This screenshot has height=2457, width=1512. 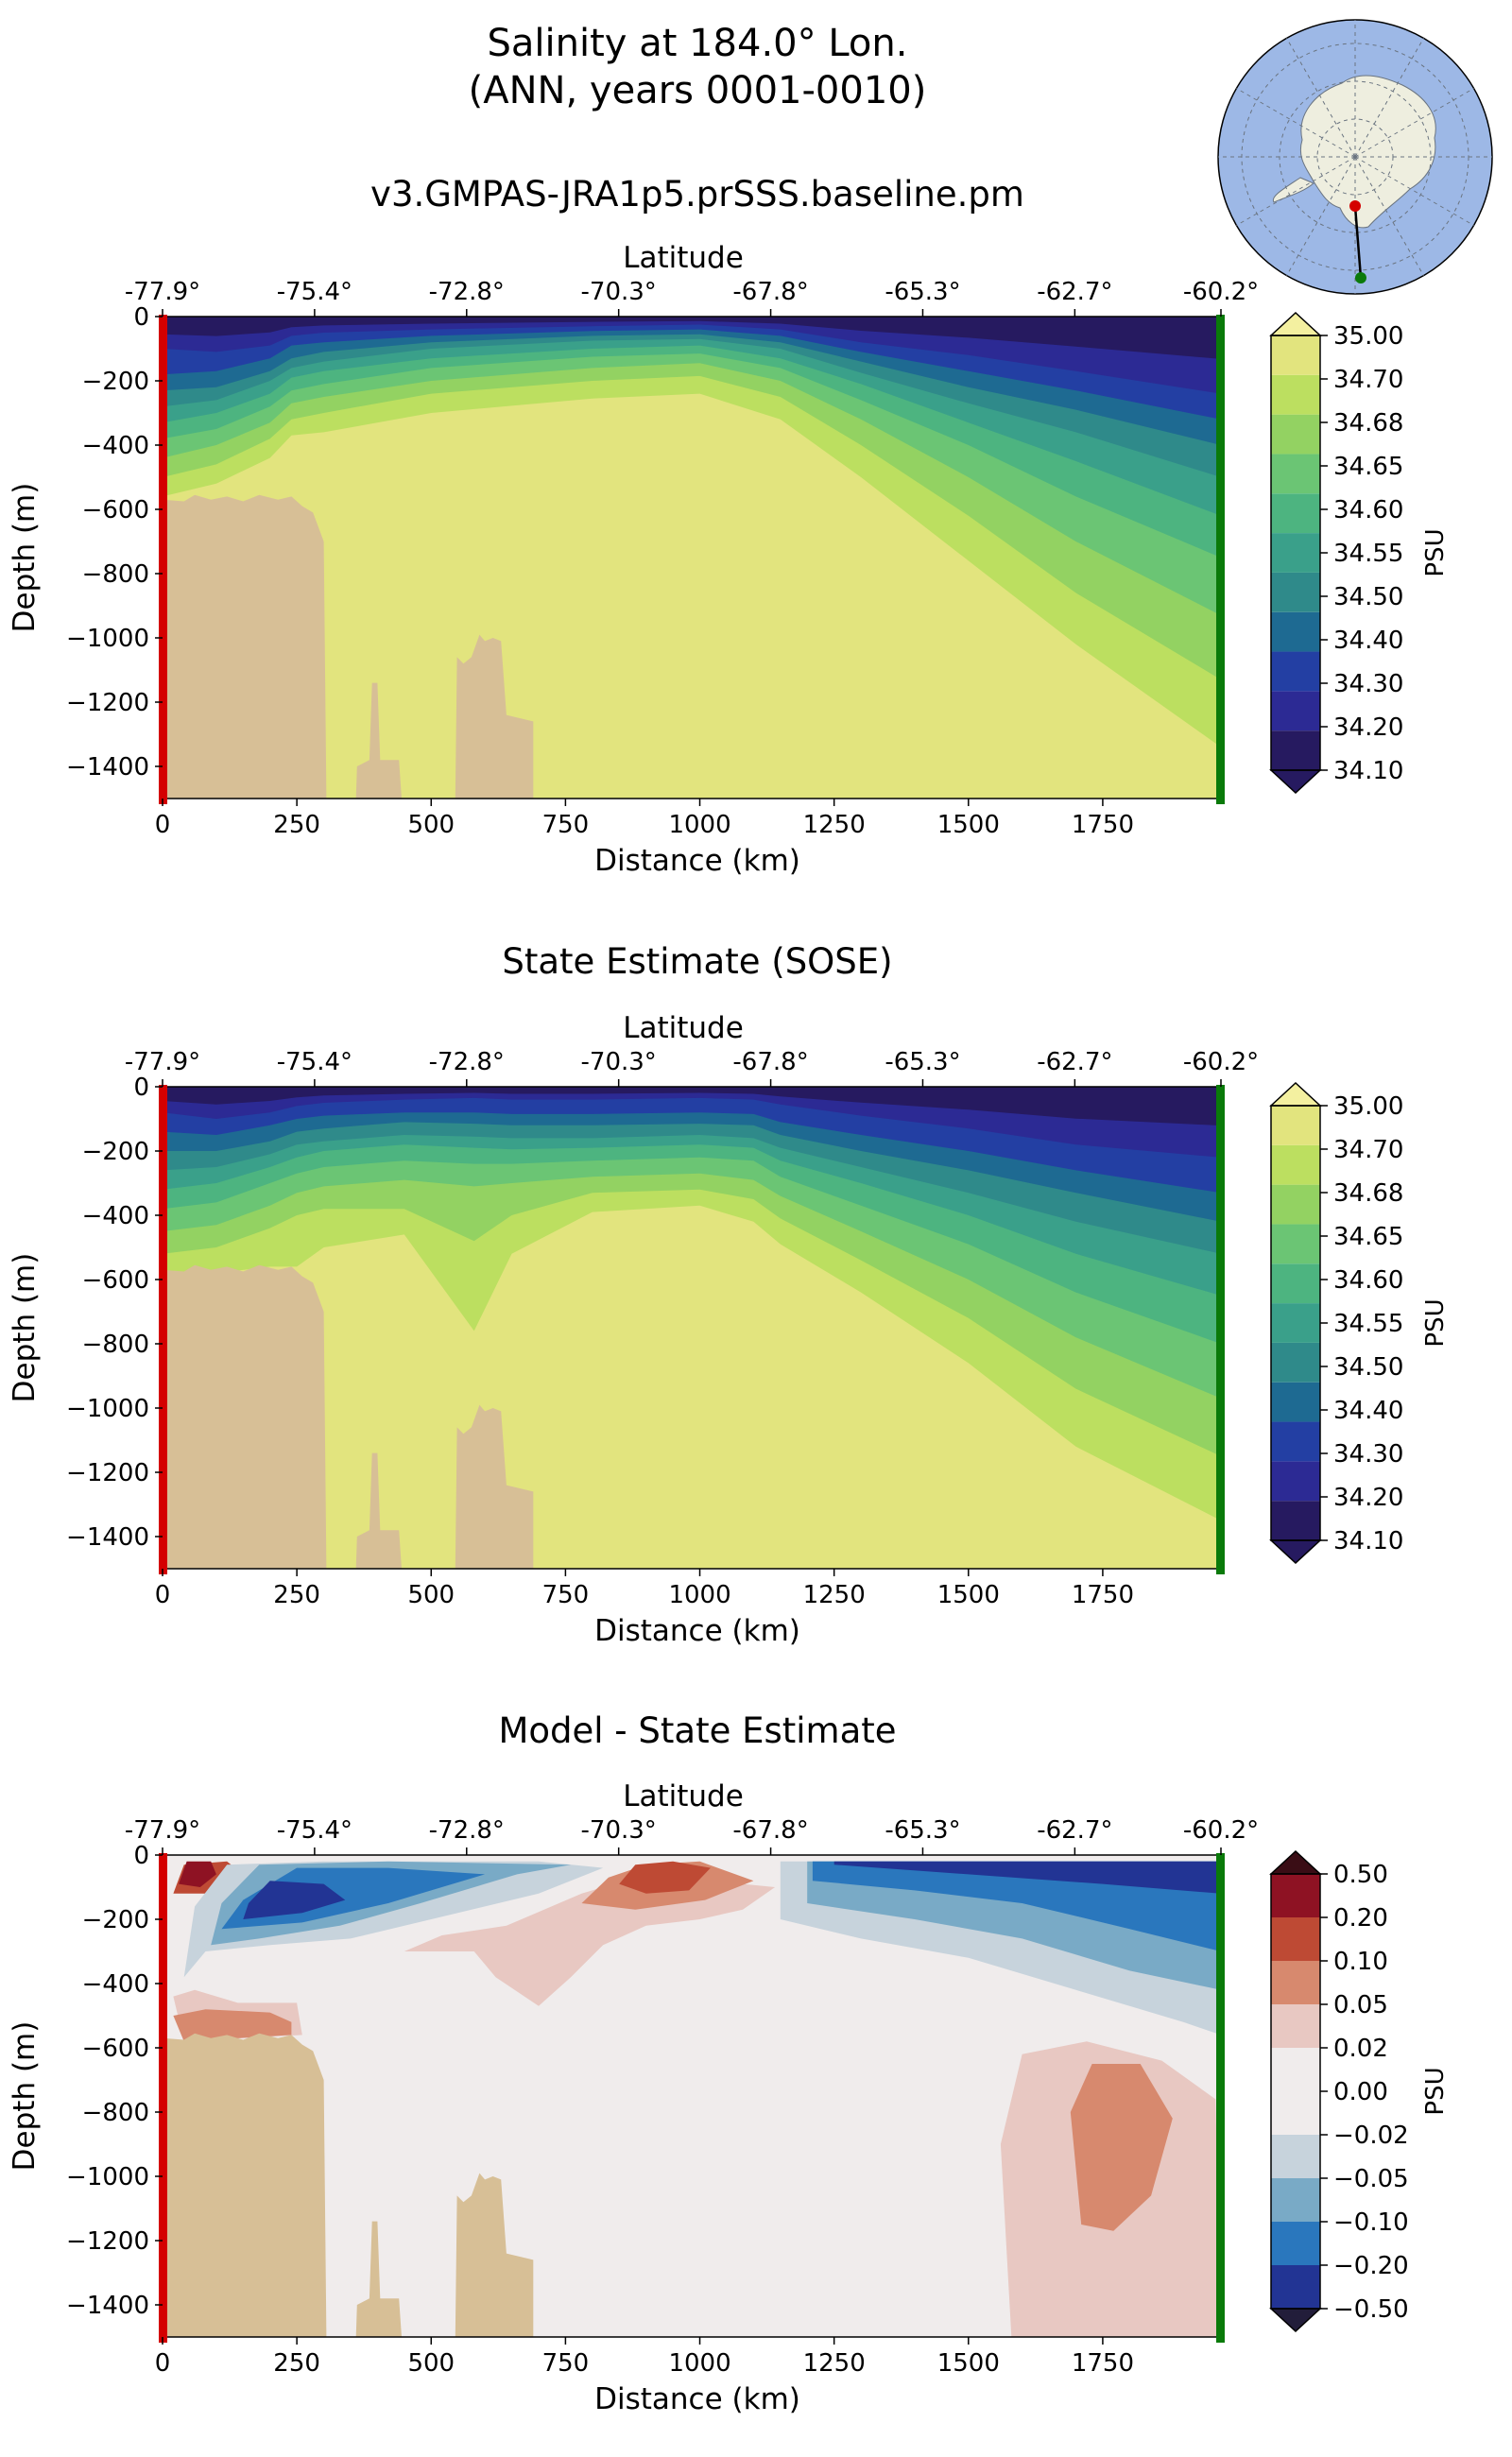 I want to click on latitude-tick-label: -60.2°, so click(x=1221, y=292).